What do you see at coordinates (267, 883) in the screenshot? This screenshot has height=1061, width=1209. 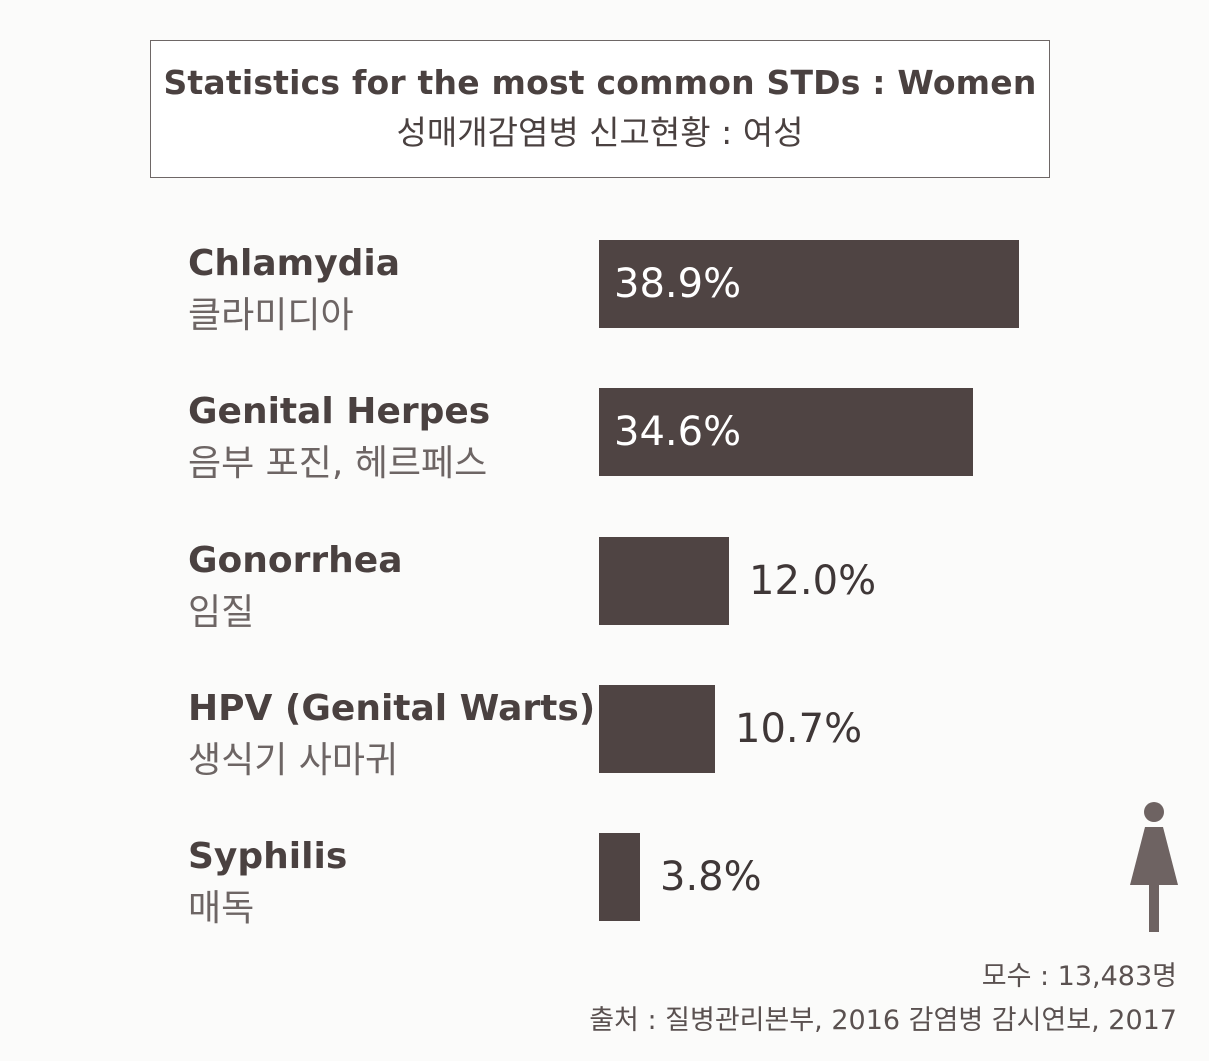 I see `category-label: Syphilis 매독` at bounding box center [267, 883].